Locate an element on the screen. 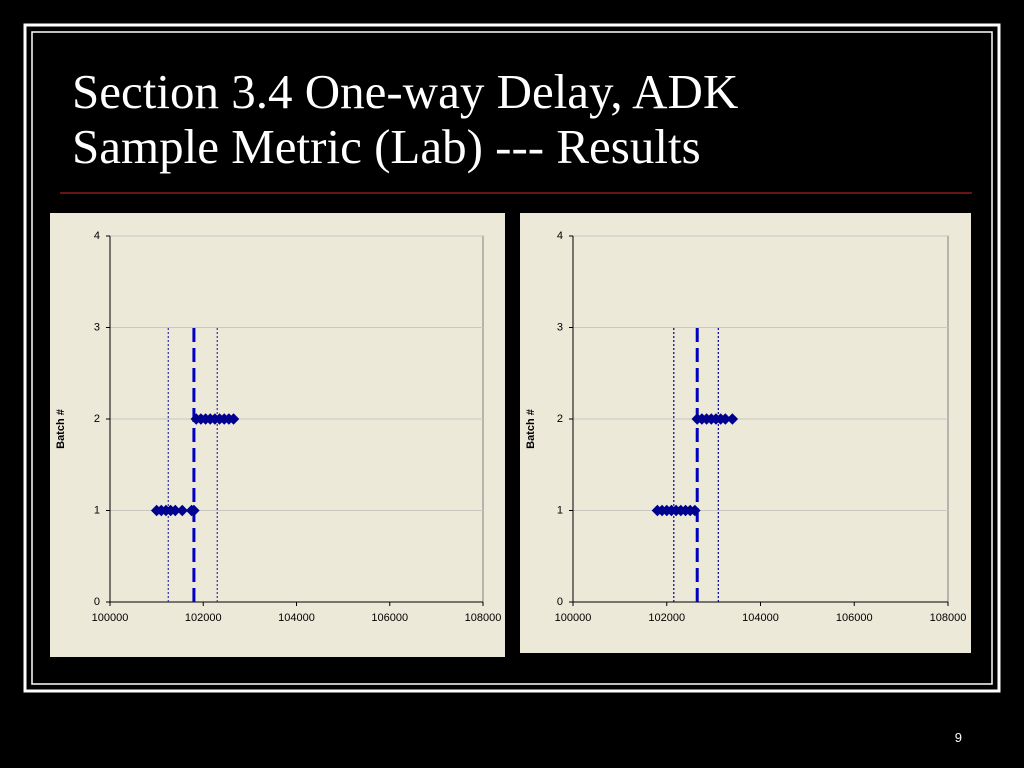 Image resolution: width=1024 pixels, height=768 pixels. slide-title-line: Section 3.4 One-way Delay, ADK is located at coordinates (405, 91).